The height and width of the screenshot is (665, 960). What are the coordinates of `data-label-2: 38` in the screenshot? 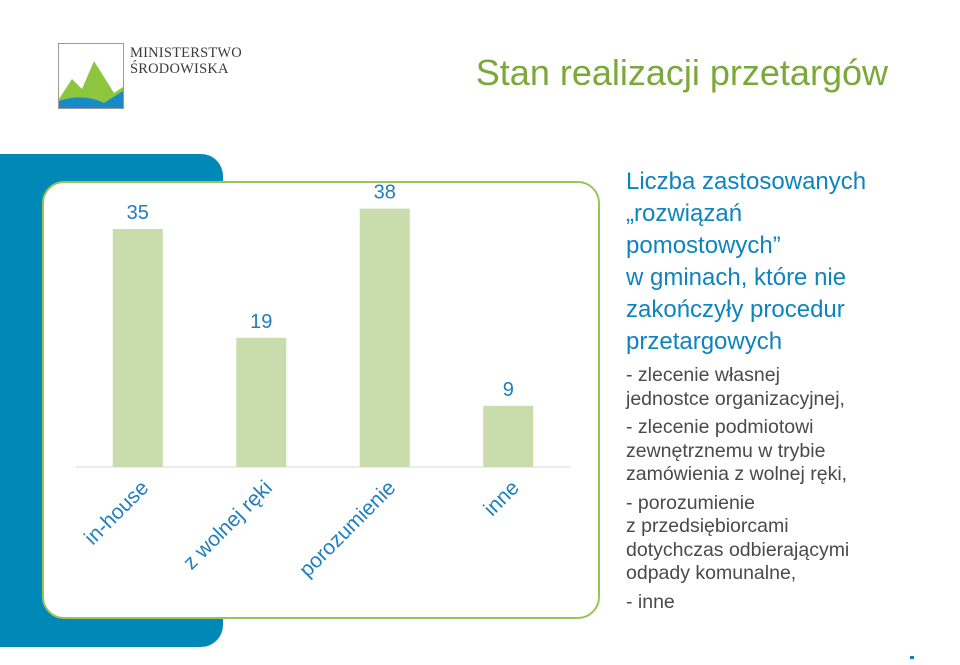 It's located at (385, 193).